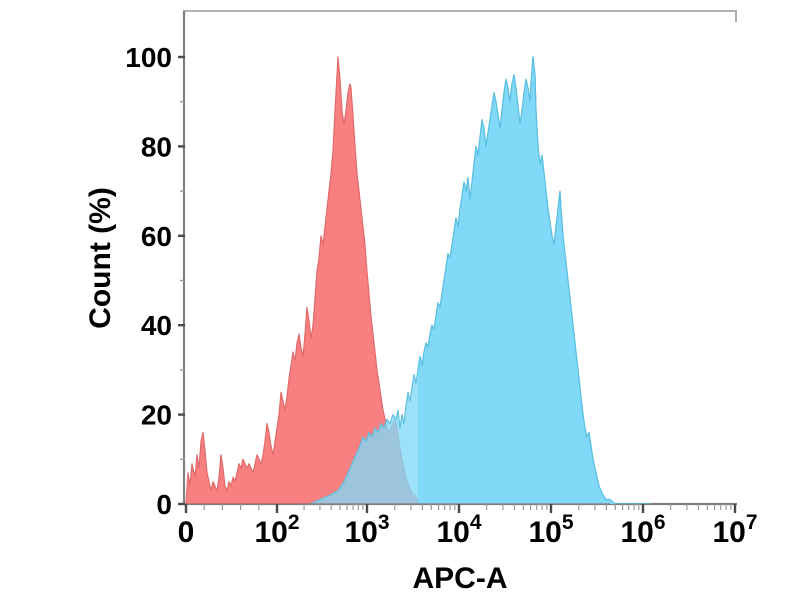 The image size is (800, 600). What do you see at coordinates (156, 236) in the screenshot?
I see `y-tick-label: 60` at bounding box center [156, 236].